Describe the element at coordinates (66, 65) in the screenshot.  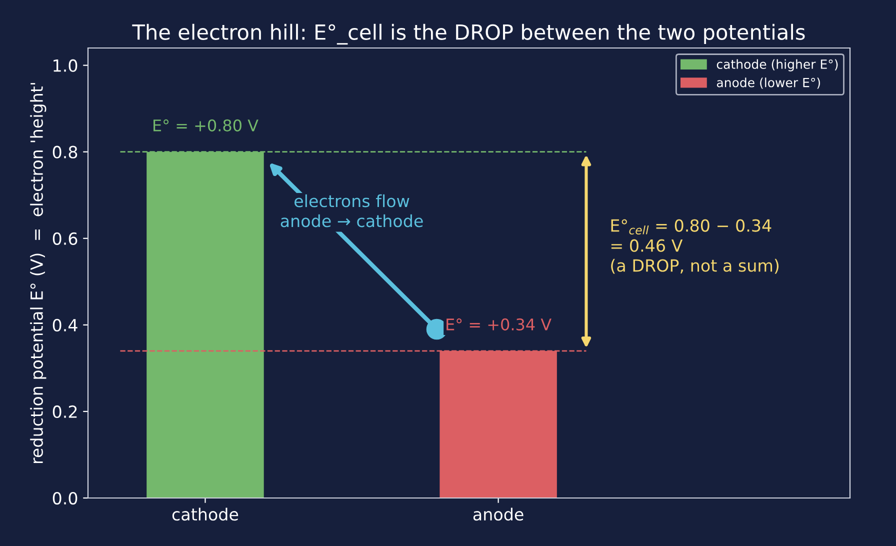
I see `y-tick-label: 1.0` at that location.